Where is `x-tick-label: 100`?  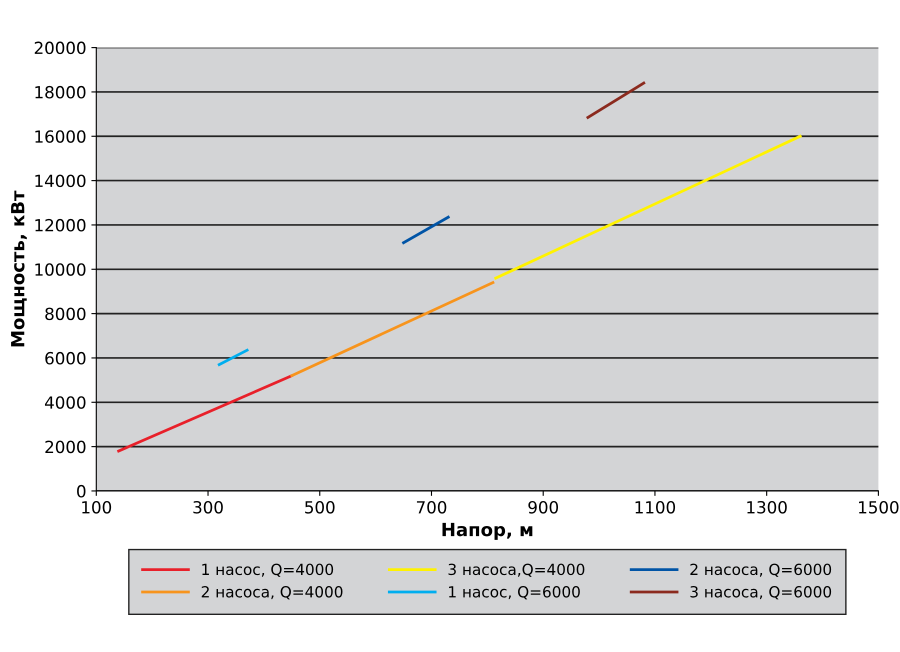
x-tick-label: 100 is located at coordinates (97, 507).